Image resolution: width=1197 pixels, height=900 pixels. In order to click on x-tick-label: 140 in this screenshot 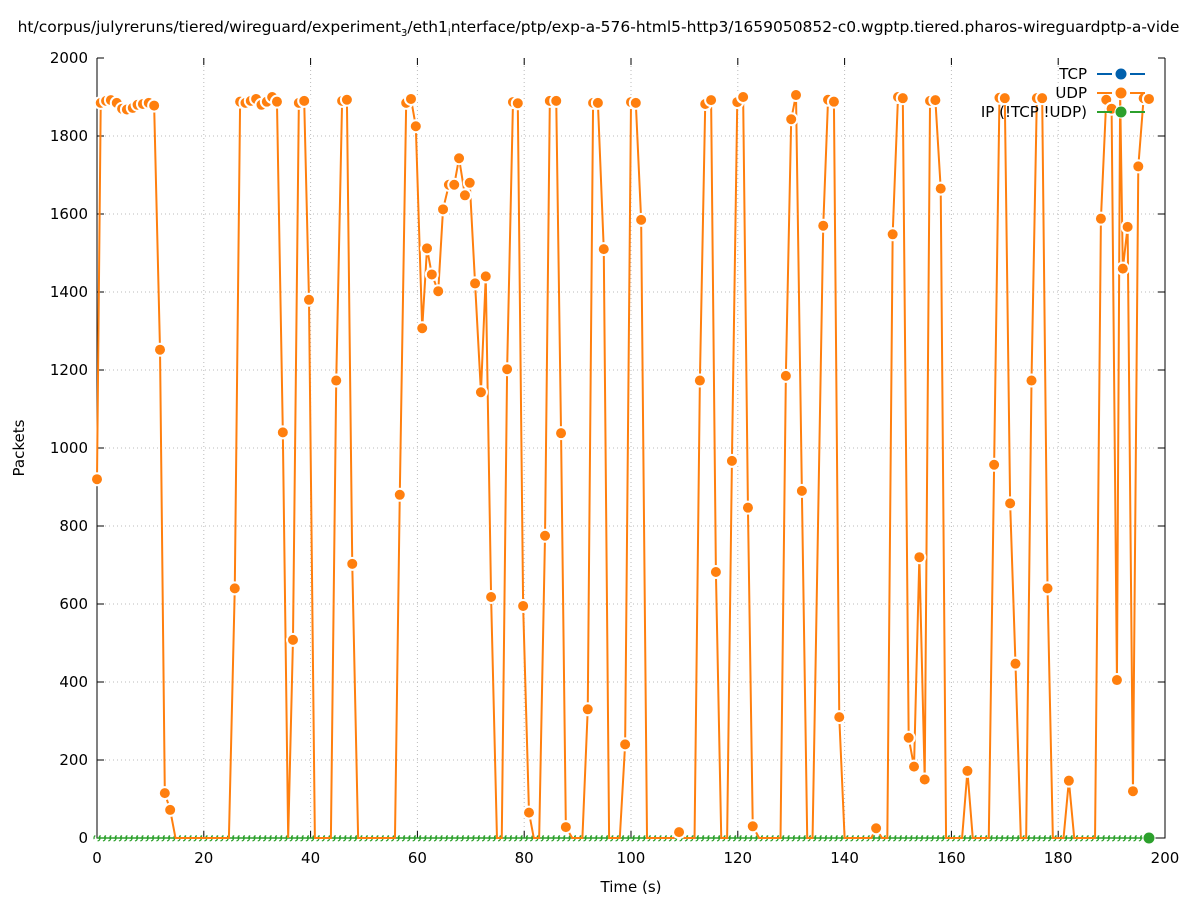, I will do `click(844, 858)`.